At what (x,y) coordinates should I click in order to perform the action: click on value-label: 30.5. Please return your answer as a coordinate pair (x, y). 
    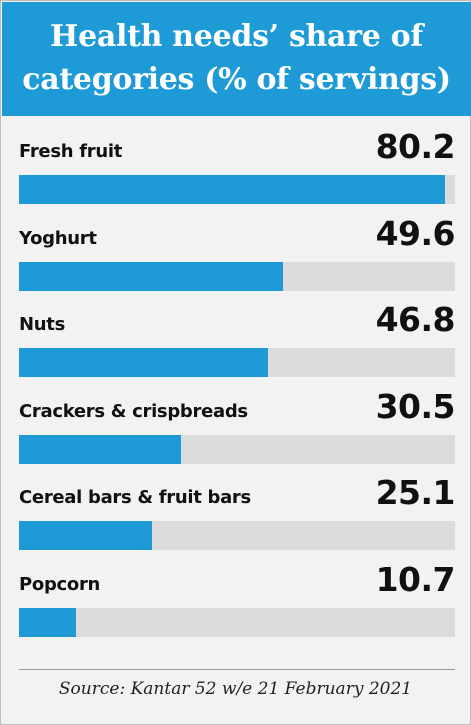
    Looking at the image, I should click on (415, 406).